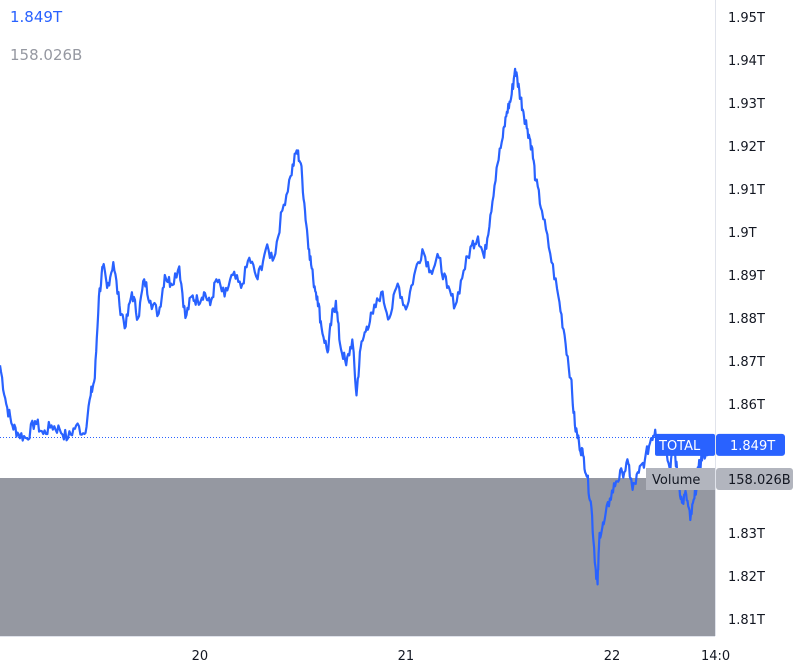  What do you see at coordinates (746, 61) in the screenshot?
I see `y-tick-label: 1.94T` at bounding box center [746, 61].